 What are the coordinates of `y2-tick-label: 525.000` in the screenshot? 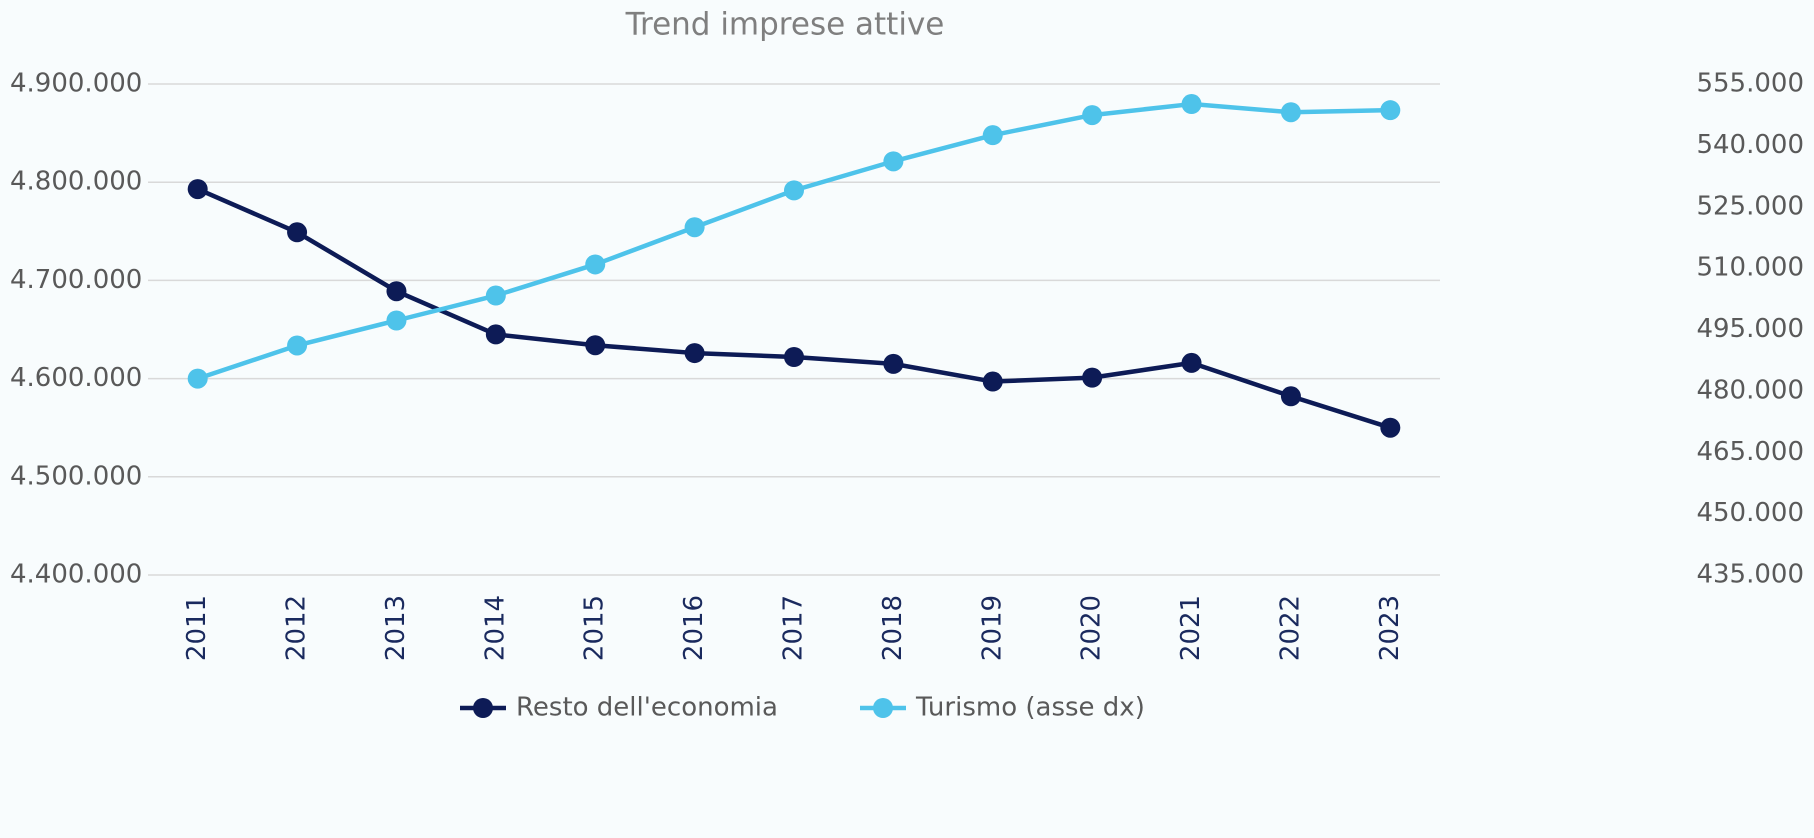 It's located at (1750, 206).